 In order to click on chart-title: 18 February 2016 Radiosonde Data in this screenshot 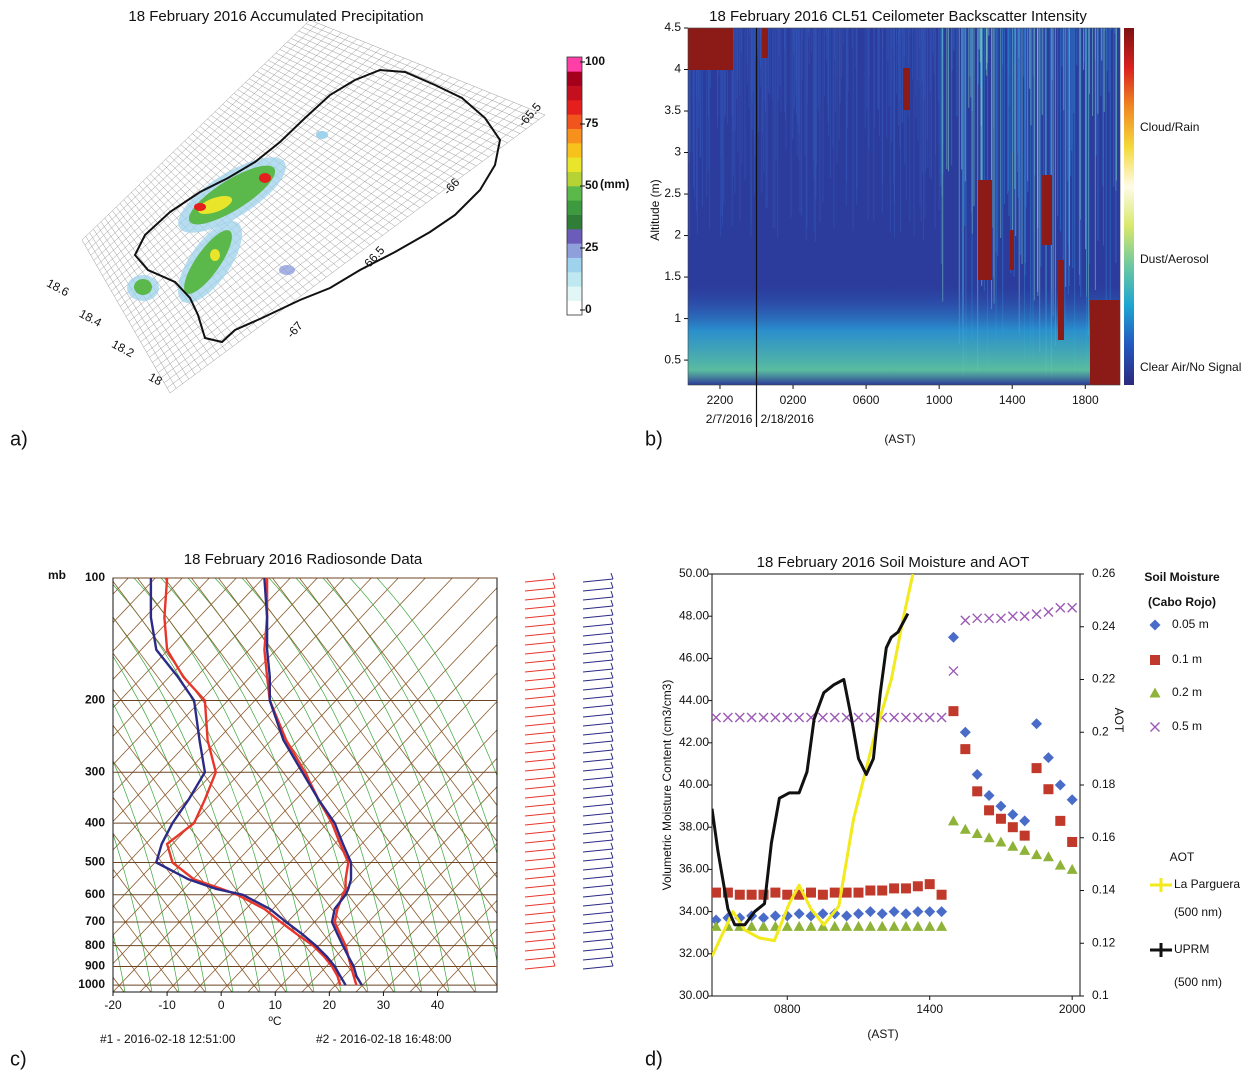, I will do `click(303, 559)`.